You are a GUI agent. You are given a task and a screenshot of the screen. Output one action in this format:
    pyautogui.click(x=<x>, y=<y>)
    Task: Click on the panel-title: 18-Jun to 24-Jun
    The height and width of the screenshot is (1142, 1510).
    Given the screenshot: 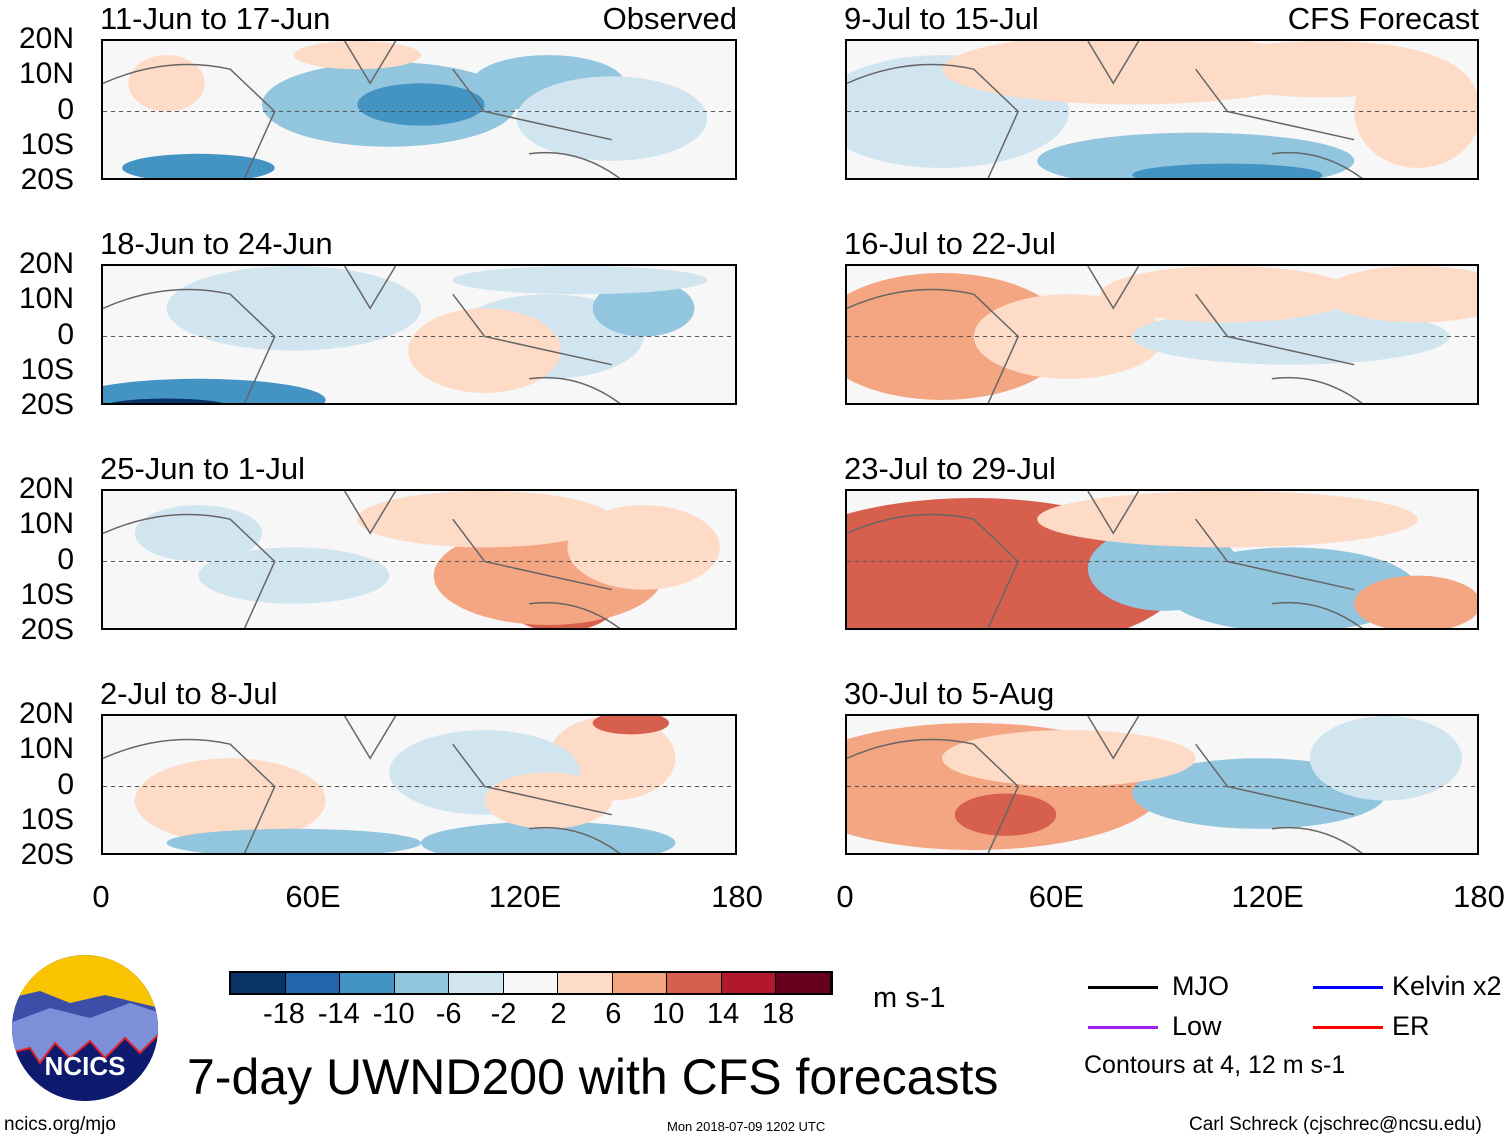 What is the action you would take?
    pyautogui.click(x=216, y=243)
    